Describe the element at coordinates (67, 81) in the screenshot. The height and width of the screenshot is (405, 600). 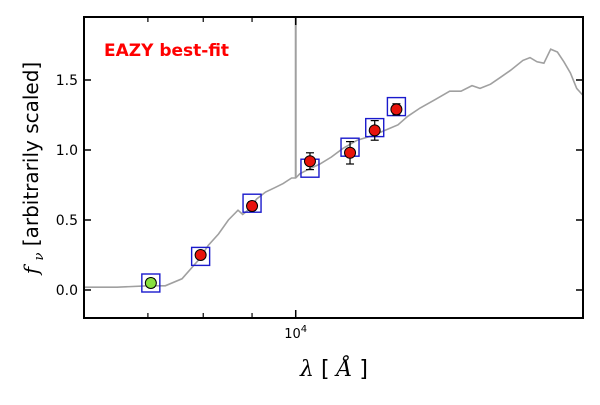
I see `y-tick-label-3: 1.5` at that location.